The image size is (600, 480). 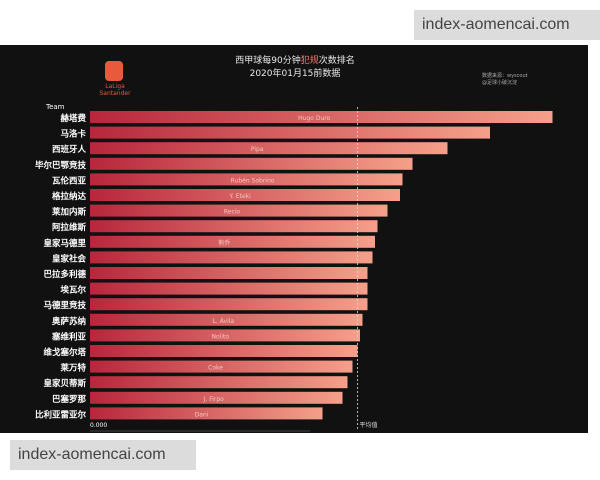 What do you see at coordinates (240, 196) in the screenshot?
I see `player-label: Y. Eteki` at bounding box center [240, 196].